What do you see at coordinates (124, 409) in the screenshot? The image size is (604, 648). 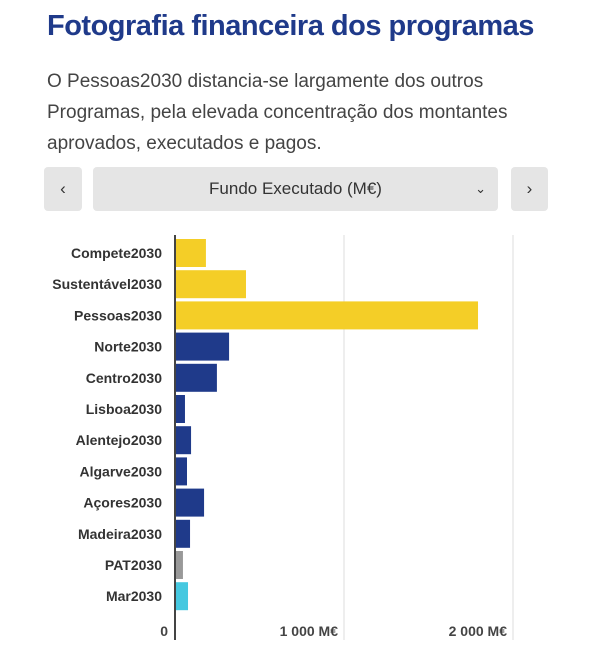 I see `category-label: Lisboa2030` at bounding box center [124, 409].